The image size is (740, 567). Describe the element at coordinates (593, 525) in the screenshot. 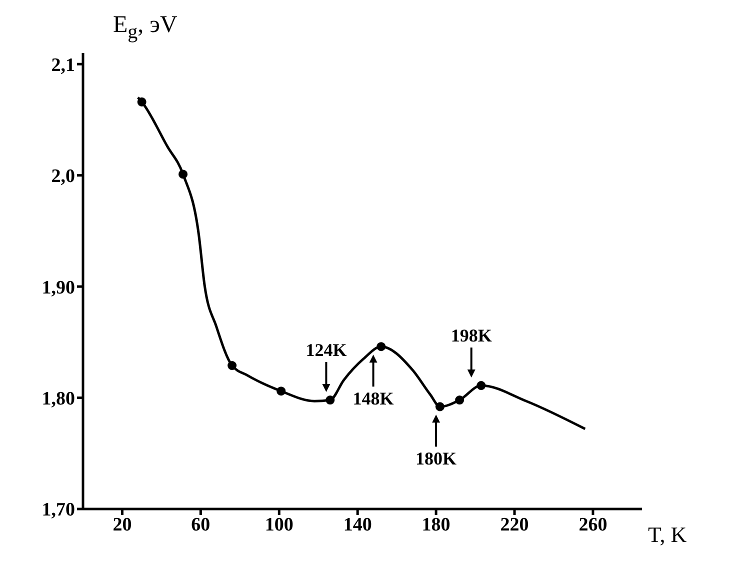

I see `x-tick-label: 260` at that location.